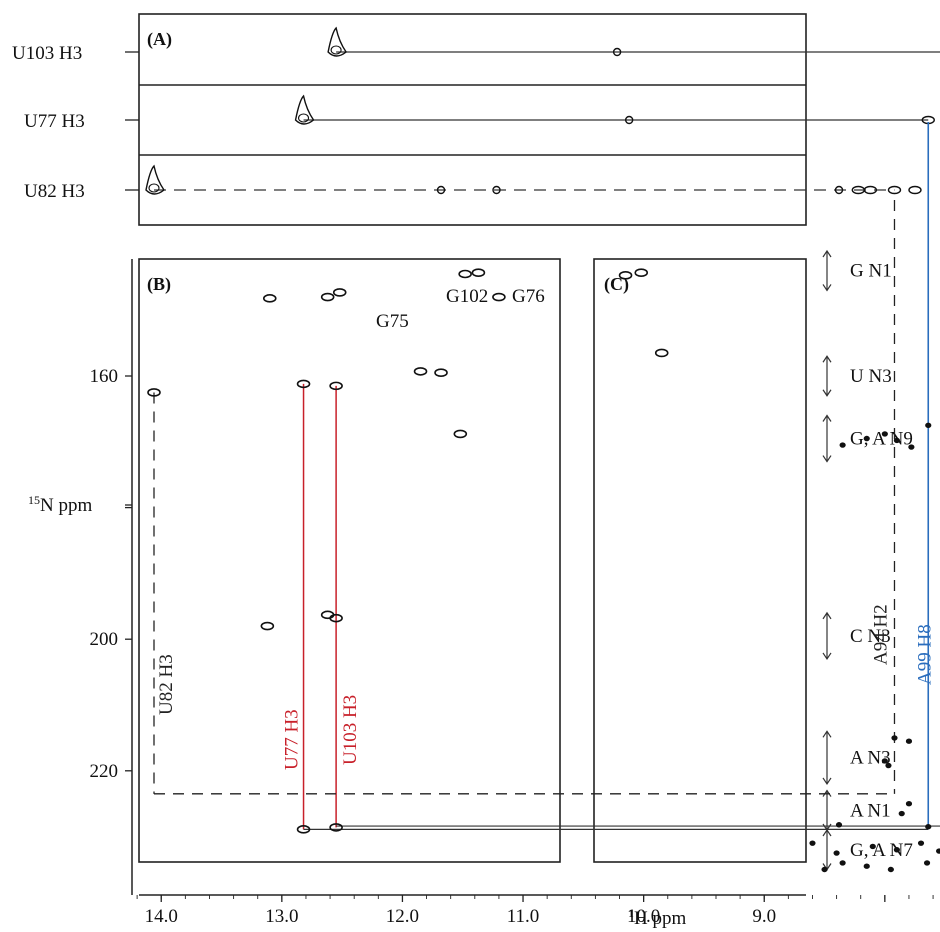 The width and height of the screenshot is (940, 932). Describe the element at coordinates (764, 916) in the screenshot. I see `x-tick-label: 9.0` at that location.